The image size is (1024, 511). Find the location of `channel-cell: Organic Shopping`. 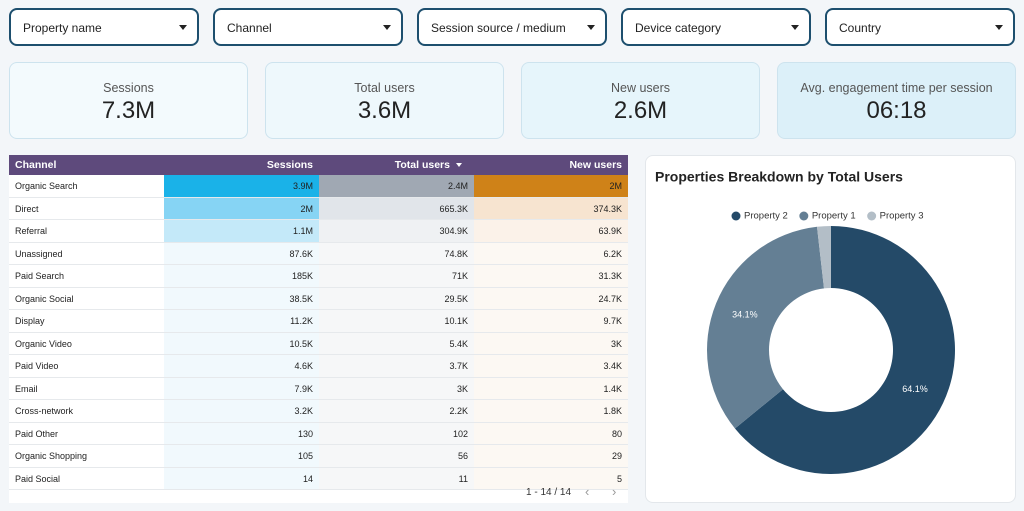

channel-cell: Organic Shopping is located at coordinates (86, 456).